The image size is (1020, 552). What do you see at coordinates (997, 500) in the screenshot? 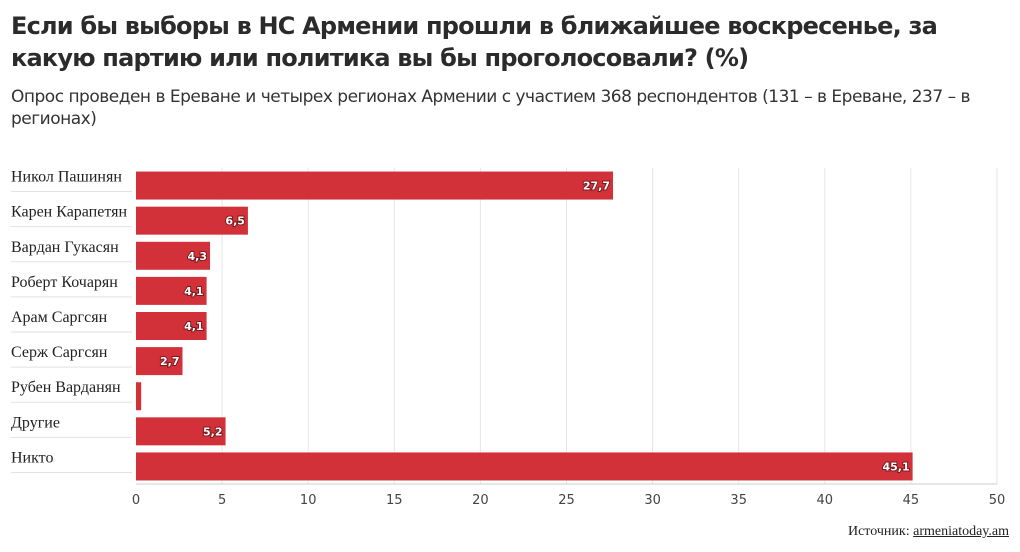
I see `x-tick-label: 50` at bounding box center [997, 500].